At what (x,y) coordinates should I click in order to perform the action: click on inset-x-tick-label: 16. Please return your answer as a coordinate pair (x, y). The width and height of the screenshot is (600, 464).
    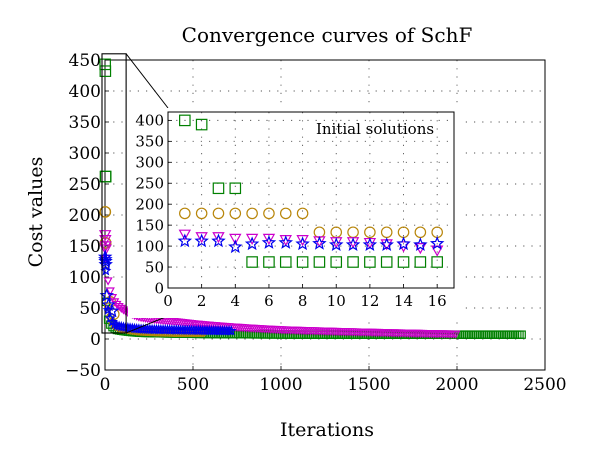
    Looking at the image, I should click on (437, 301).